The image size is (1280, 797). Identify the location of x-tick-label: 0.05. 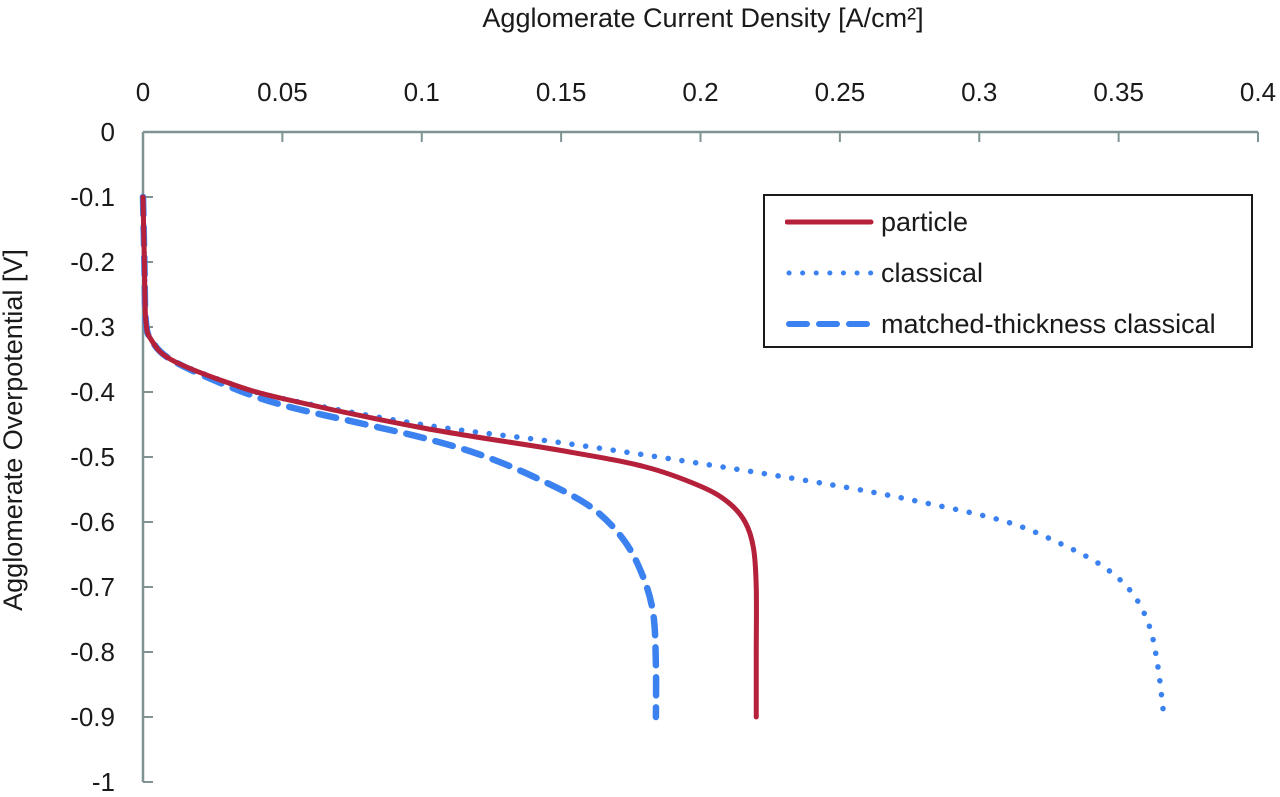
(282, 92).